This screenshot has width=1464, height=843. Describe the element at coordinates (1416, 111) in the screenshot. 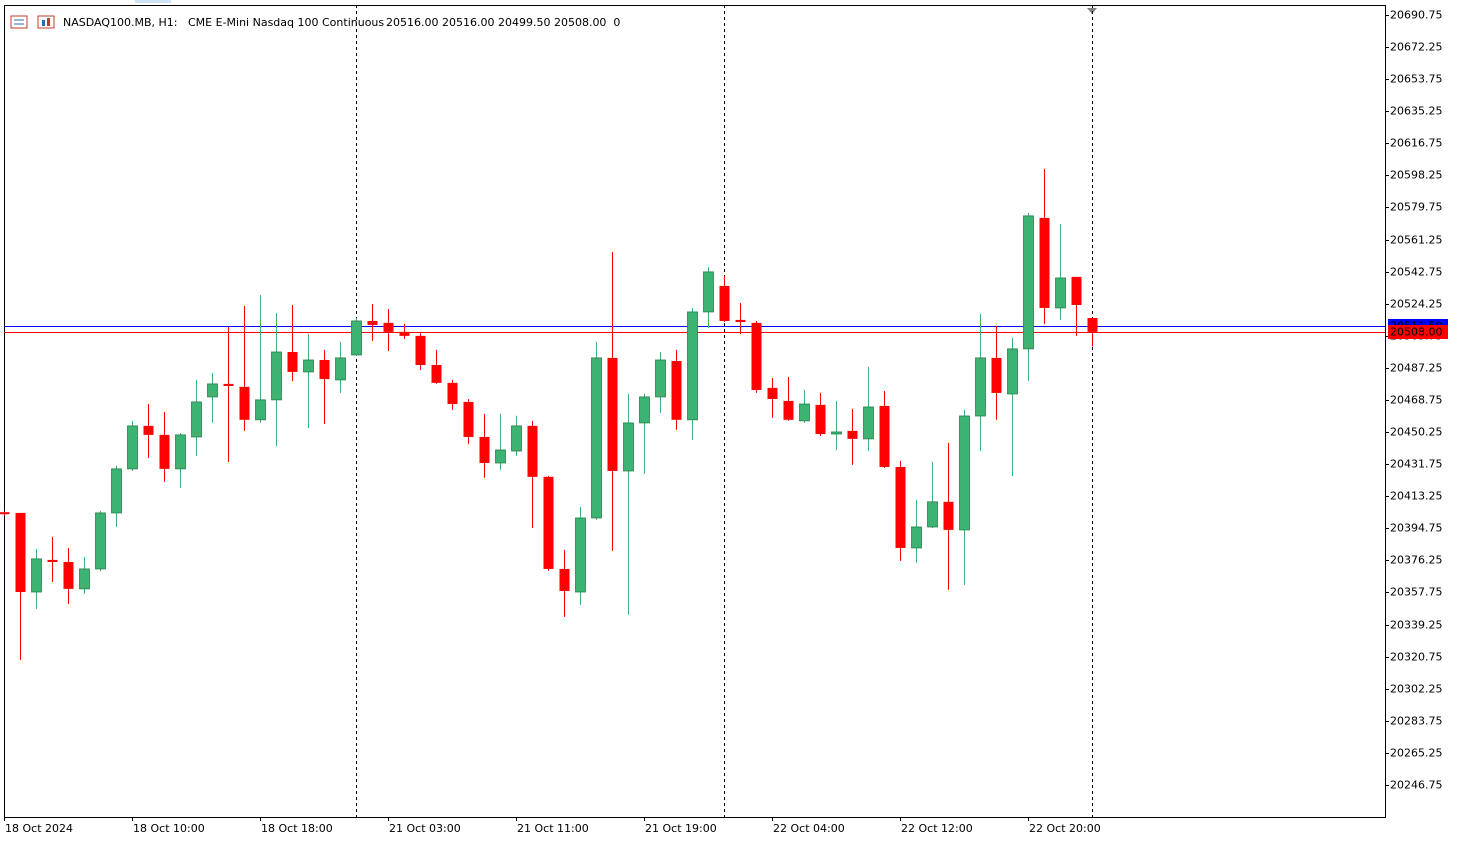

I see `y-tick-label: 20635.25` at that location.